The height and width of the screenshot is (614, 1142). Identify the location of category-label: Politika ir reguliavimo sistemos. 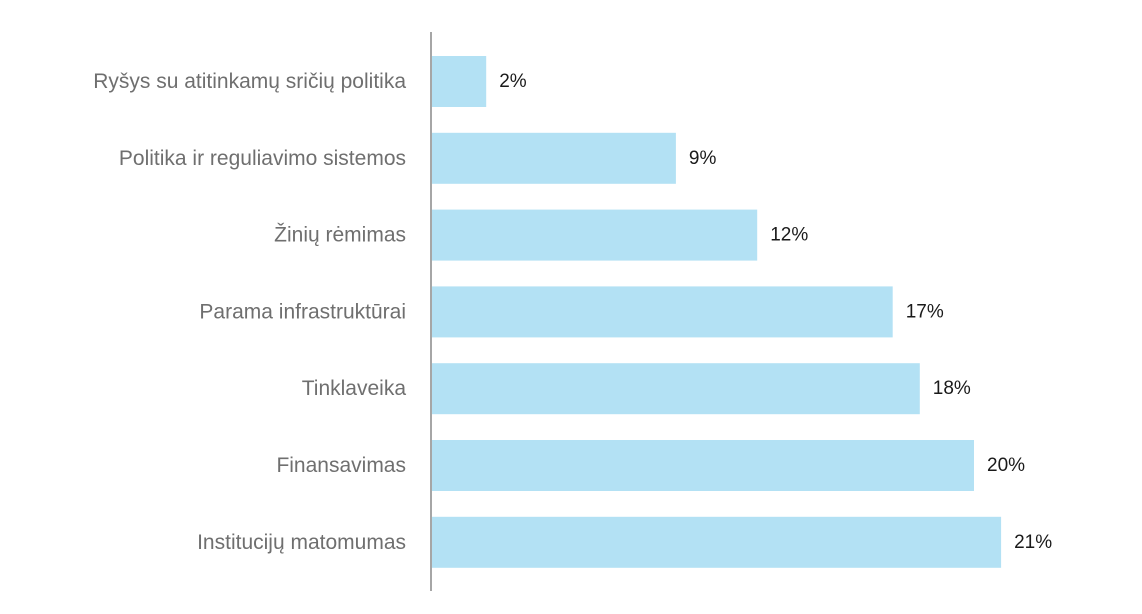
(262, 158).